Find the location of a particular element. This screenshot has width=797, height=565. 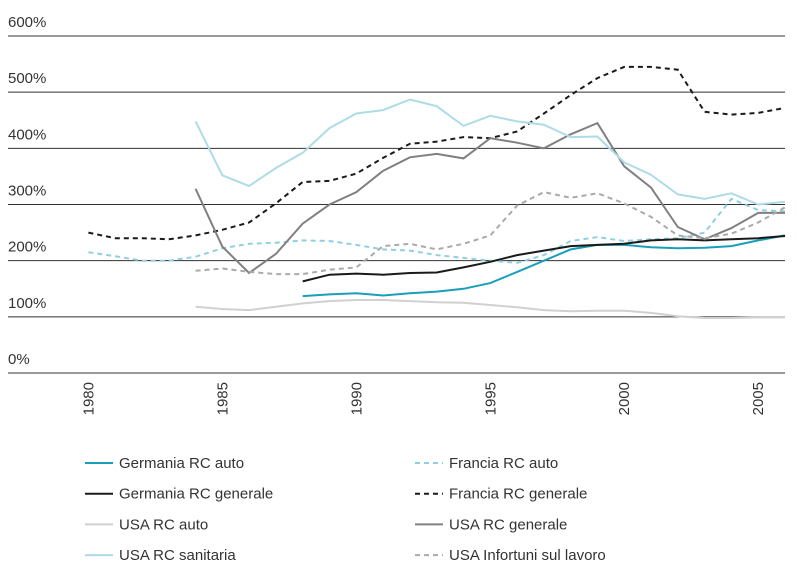

y-tick-label: 400% is located at coordinates (27, 134).